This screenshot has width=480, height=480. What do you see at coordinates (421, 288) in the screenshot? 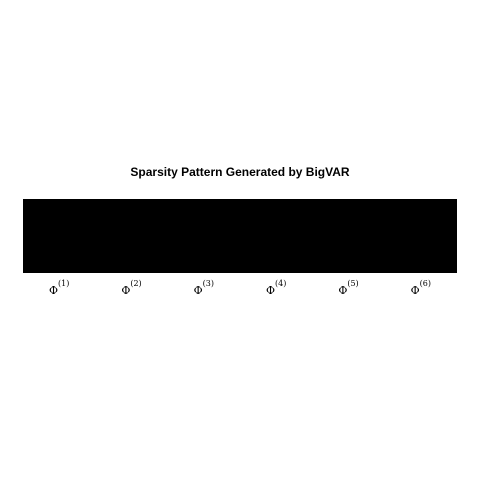
I see `lag-label-6: Φ(6)` at bounding box center [421, 288].